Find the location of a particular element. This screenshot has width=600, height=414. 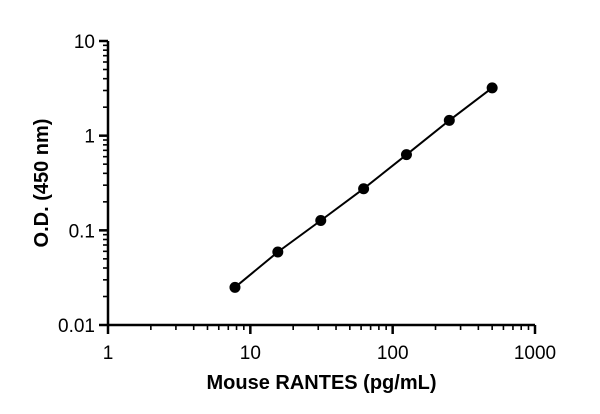

y-tick-label: 10 is located at coordinates (84, 42).